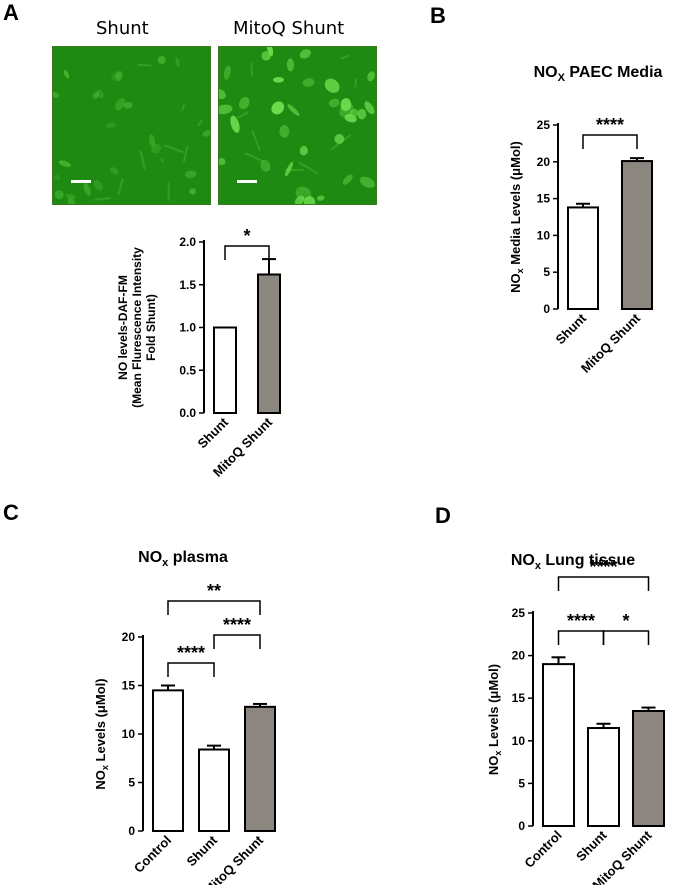 The width and height of the screenshot is (685, 891). What do you see at coordinates (183, 559) in the screenshot?
I see `chart-title: NOx plasma` at bounding box center [183, 559].